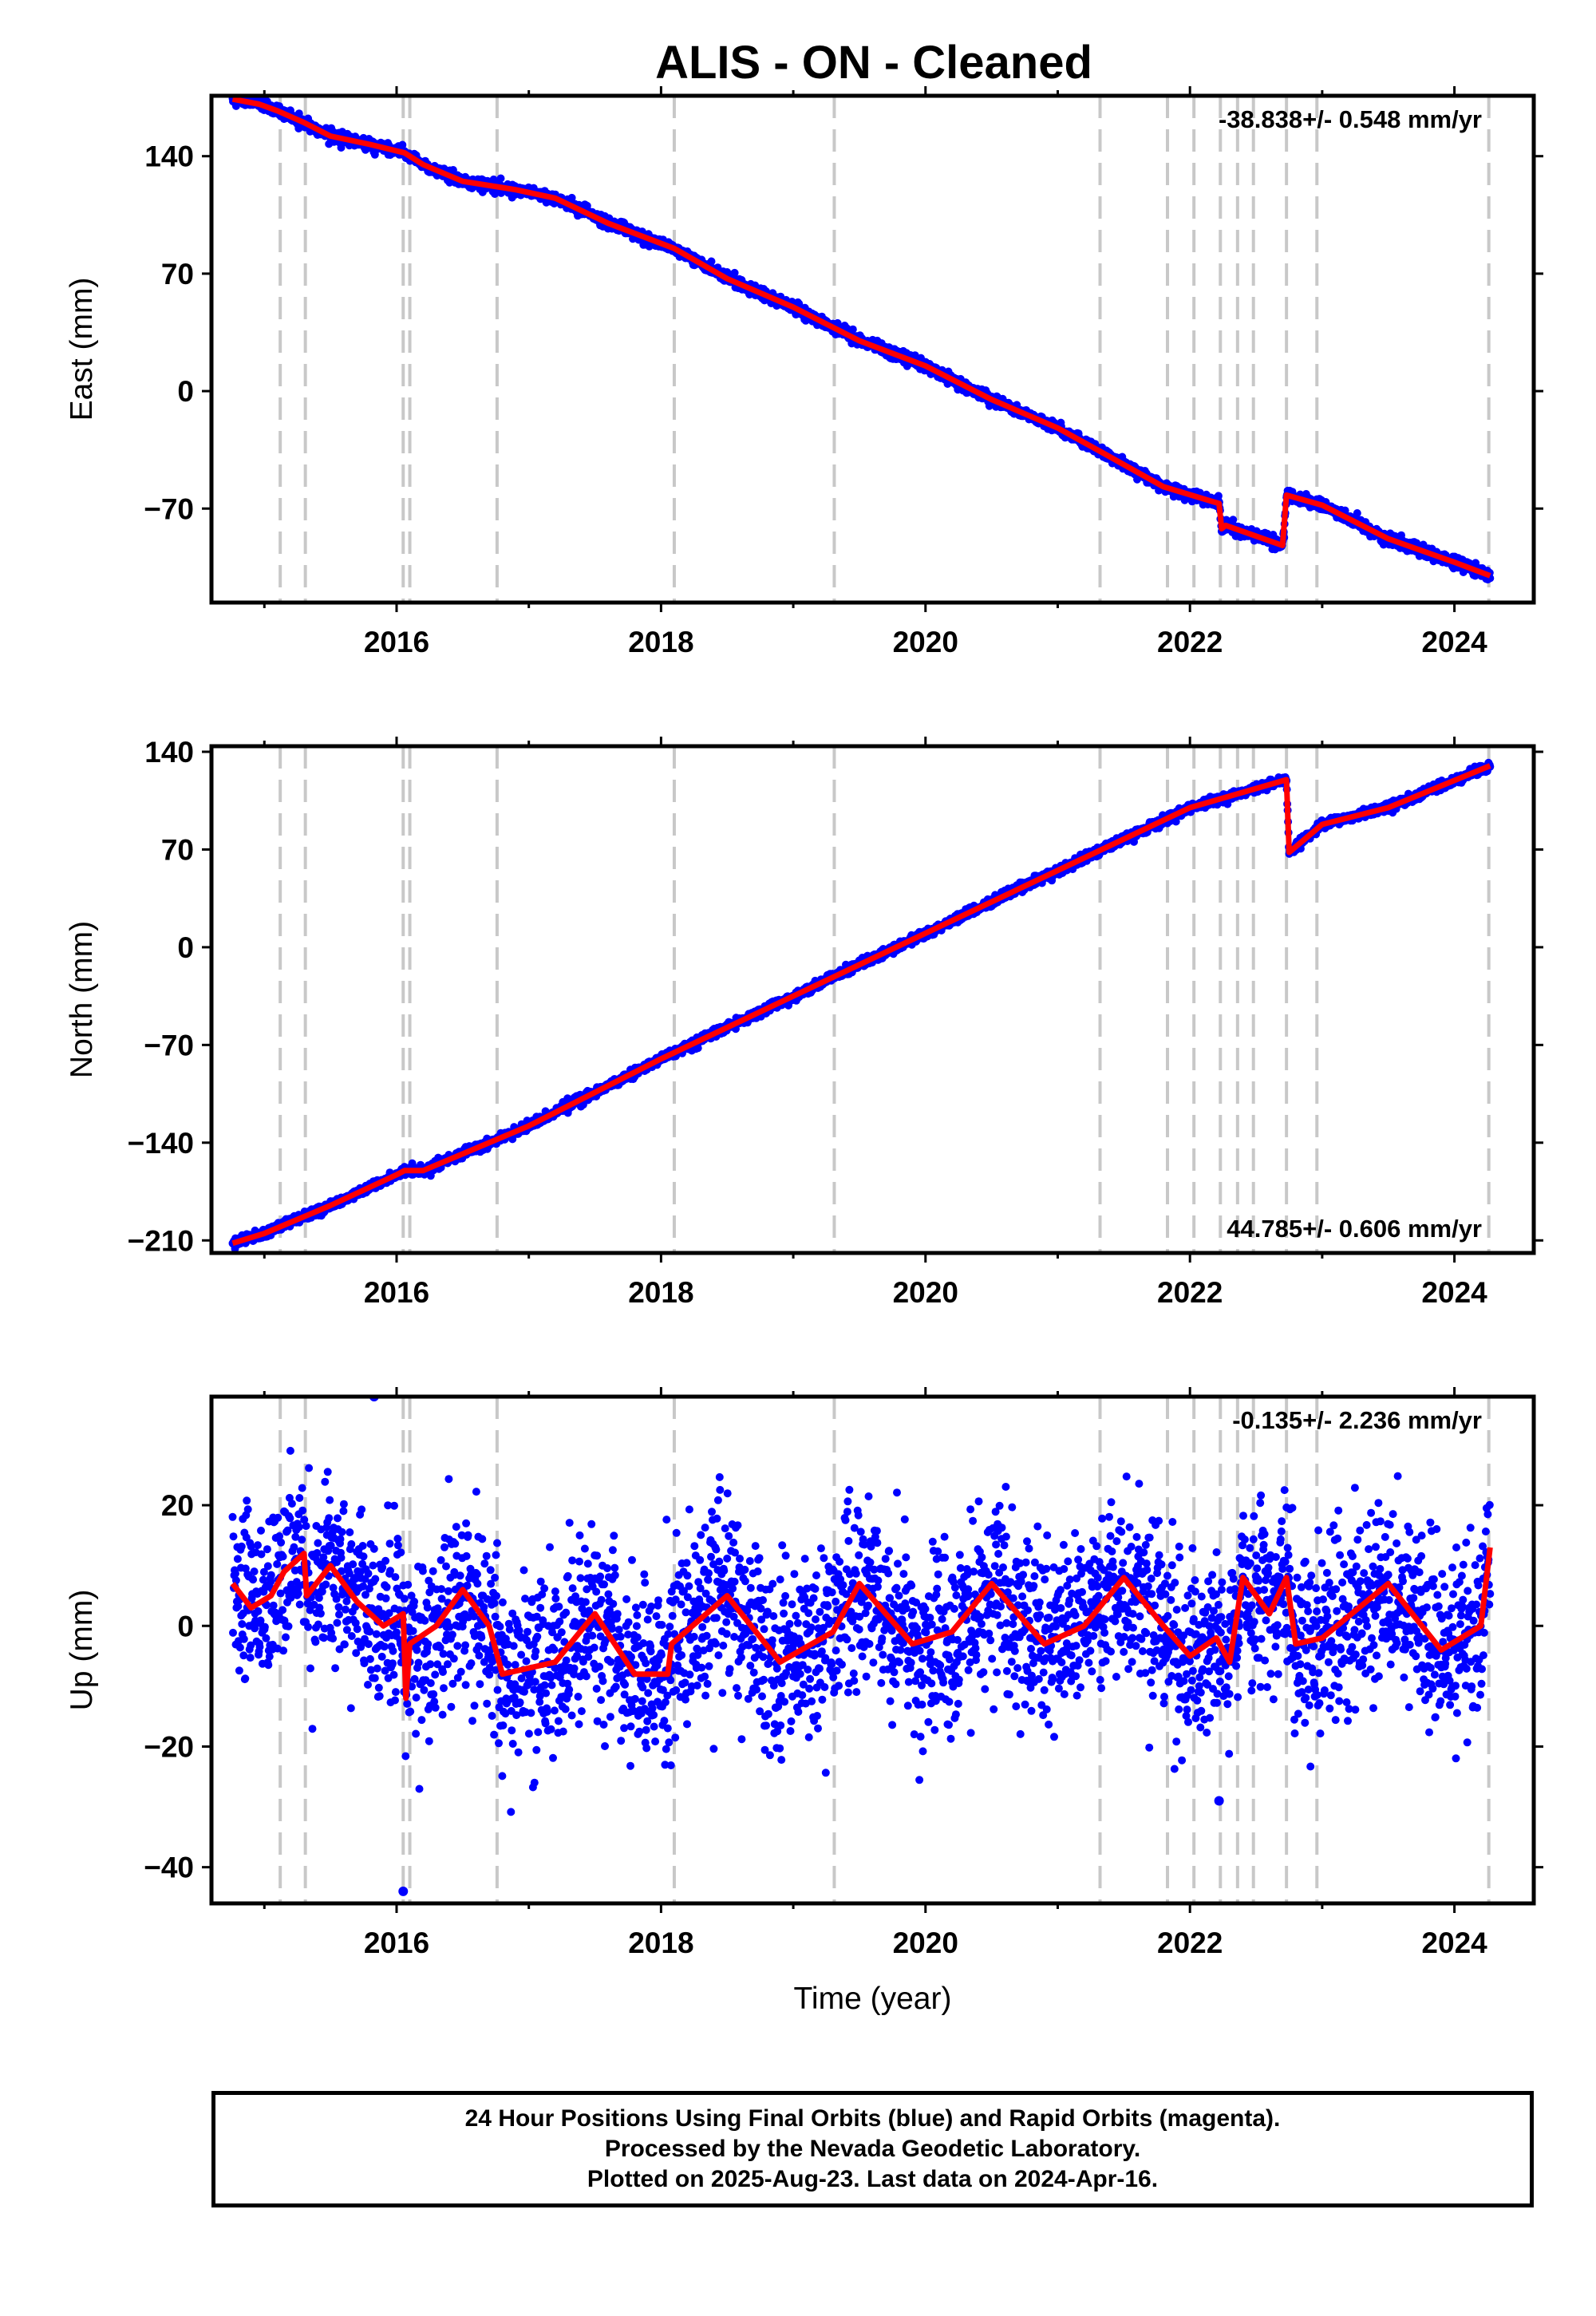  What do you see at coordinates (1190, 642) in the screenshot?
I see `east-xtick-label-2022: 2022` at bounding box center [1190, 642].